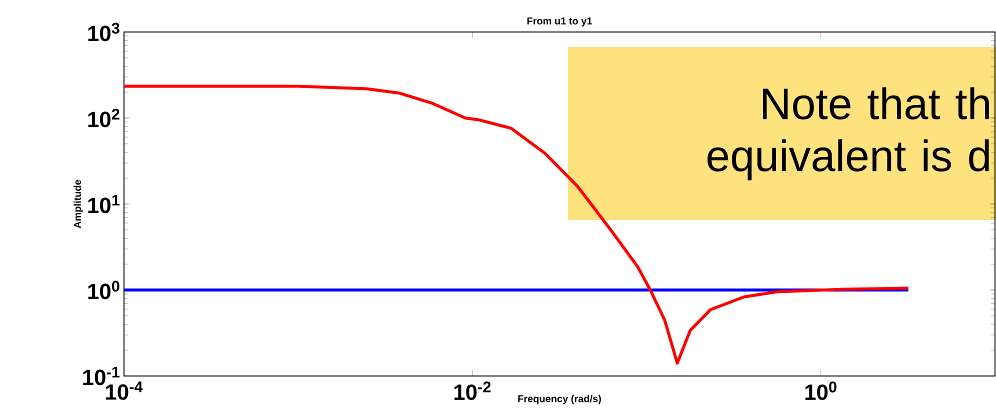 The height and width of the screenshot is (418, 996). I want to click on x-axis-title: Frequency (rad/s), so click(559, 399).